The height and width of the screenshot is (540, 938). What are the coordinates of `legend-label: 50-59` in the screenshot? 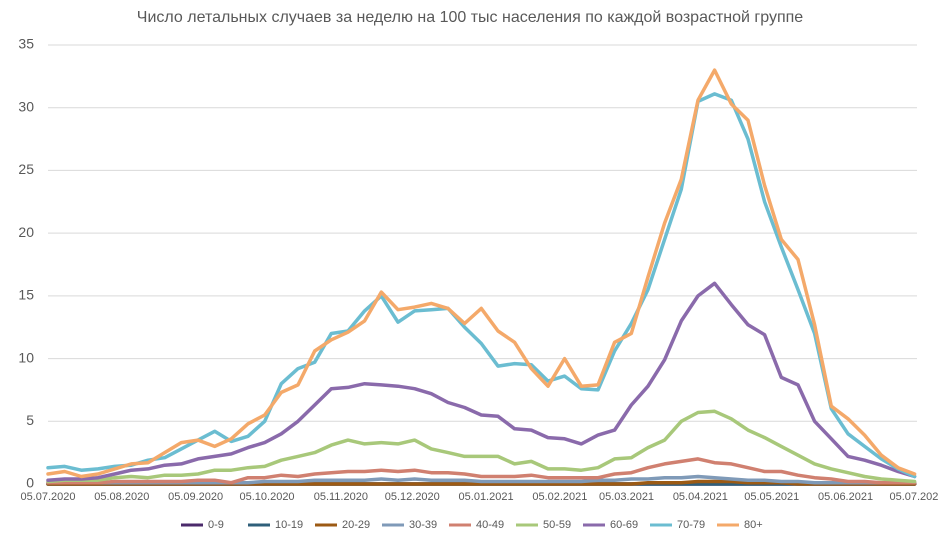 It's located at (557, 525).